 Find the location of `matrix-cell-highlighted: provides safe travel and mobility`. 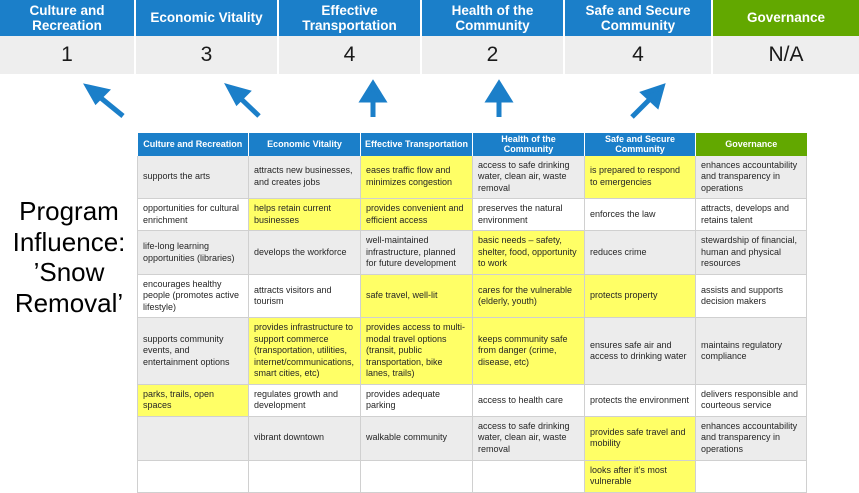

matrix-cell-highlighted: provides safe travel and mobility is located at coordinates (640, 438).